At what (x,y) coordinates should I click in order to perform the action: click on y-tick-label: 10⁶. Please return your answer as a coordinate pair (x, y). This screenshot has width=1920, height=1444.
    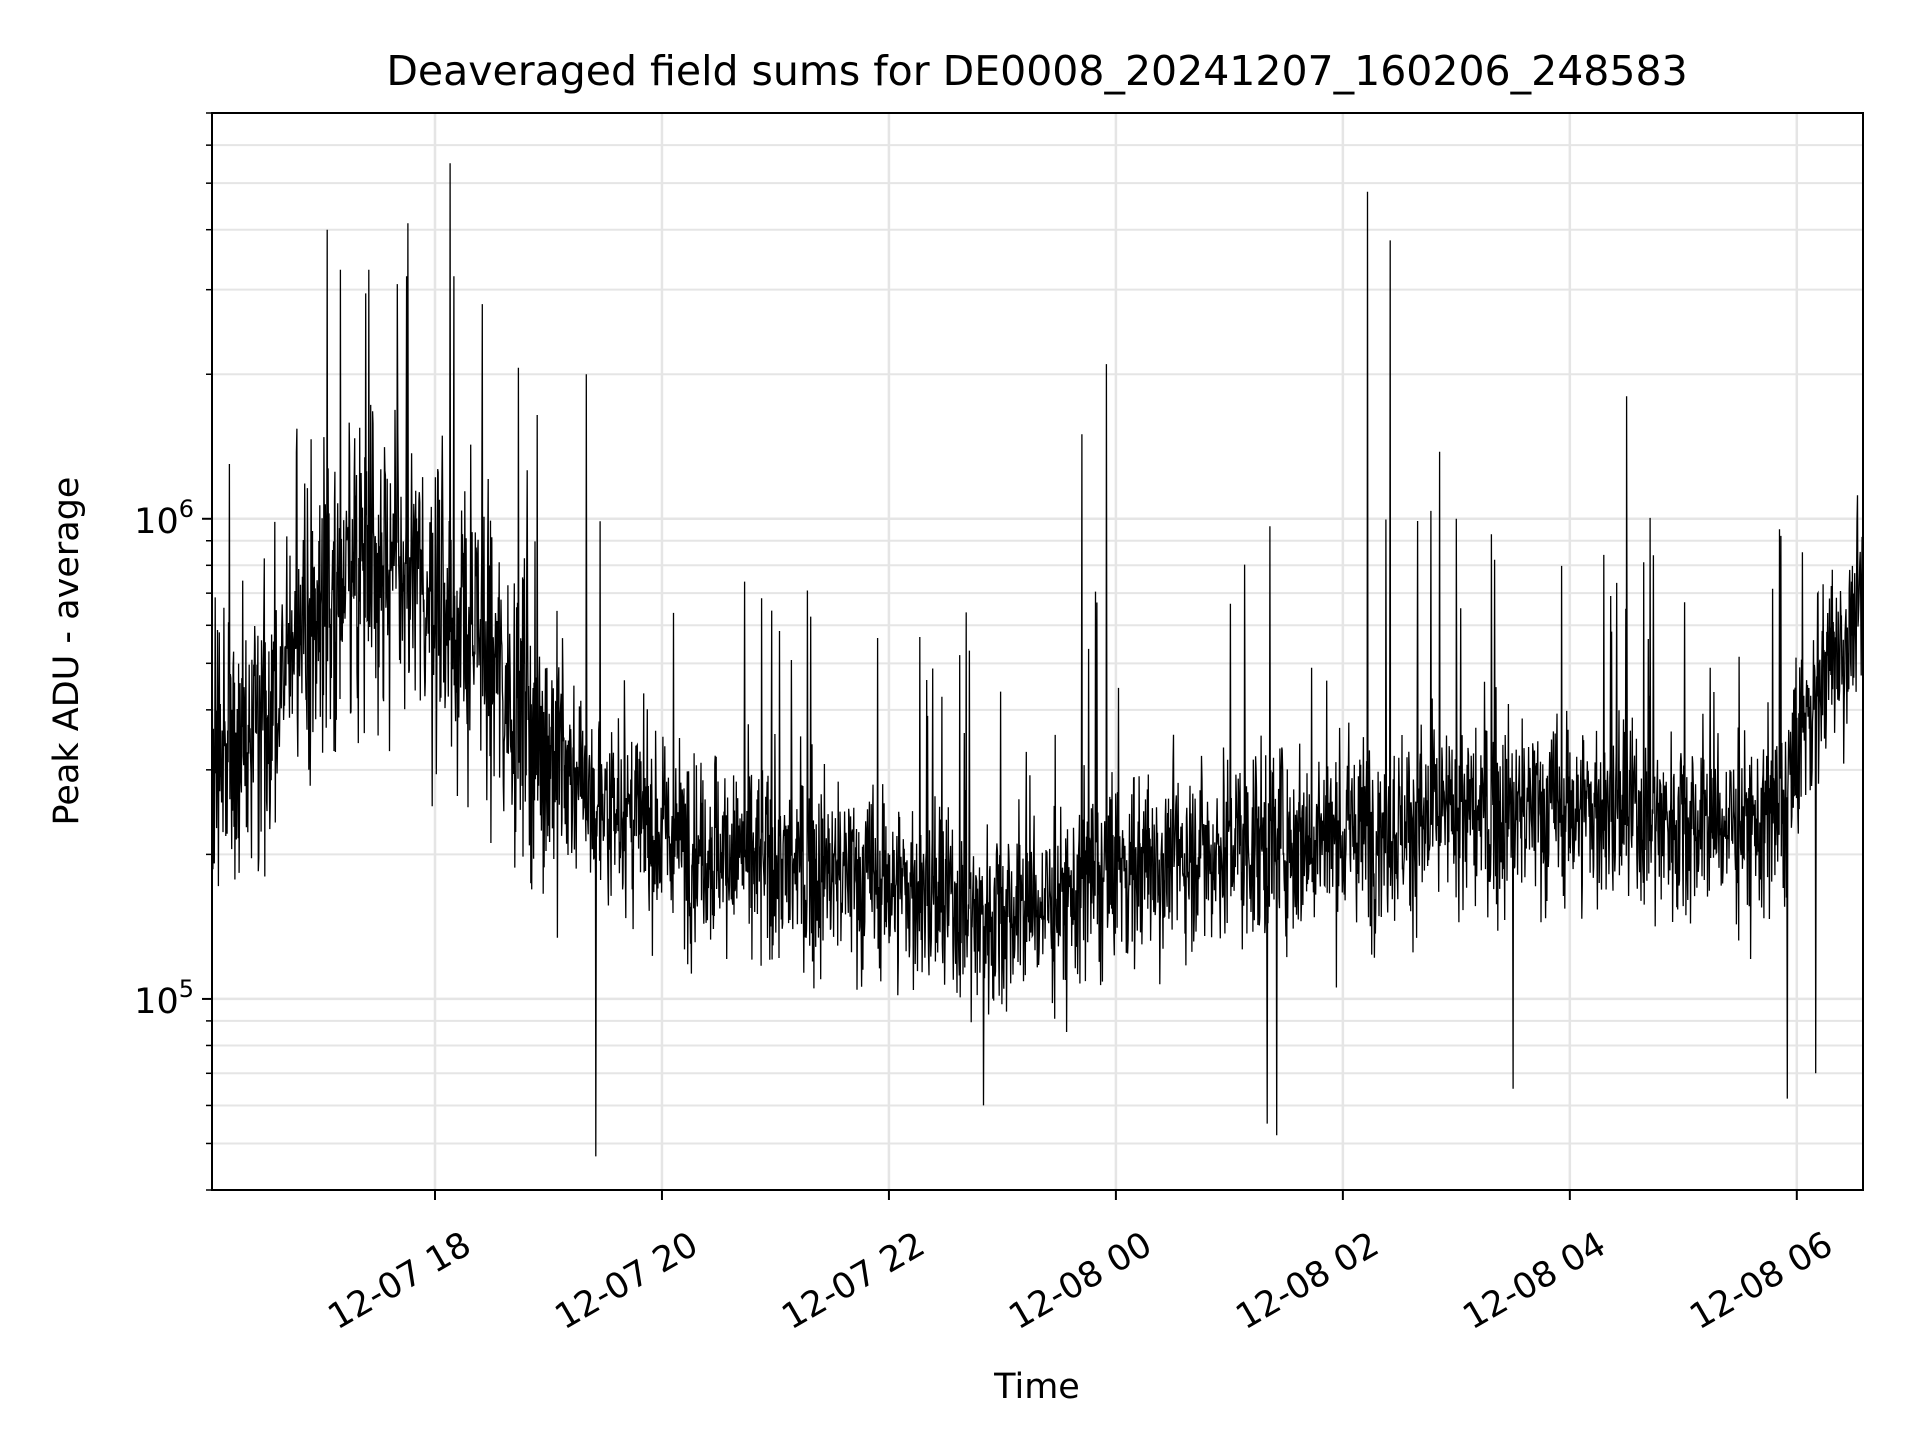
    Looking at the image, I should click on (164, 518).